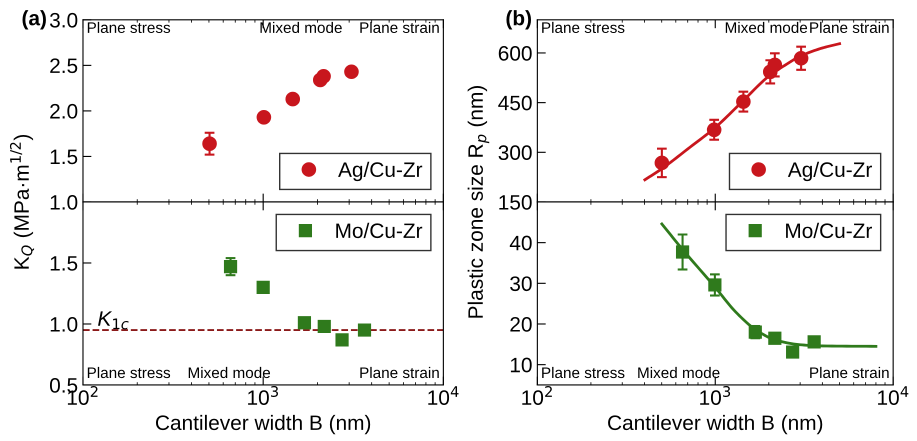  Describe the element at coordinates (34, 20) in the screenshot. I see `chart-title: (a)` at that location.